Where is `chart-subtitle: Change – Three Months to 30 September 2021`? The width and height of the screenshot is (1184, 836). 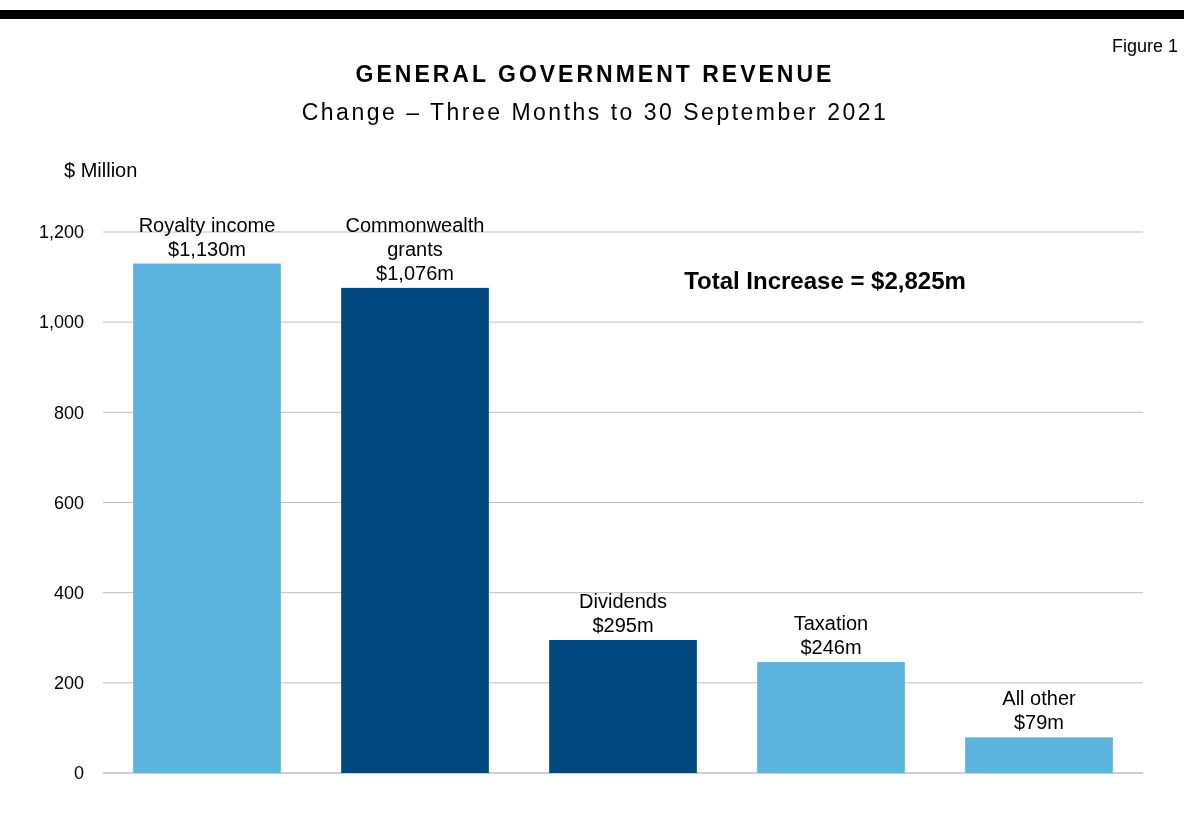
chart-subtitle: Change – Three Months to 30 September 2021 is located at coordinates (595, 112).